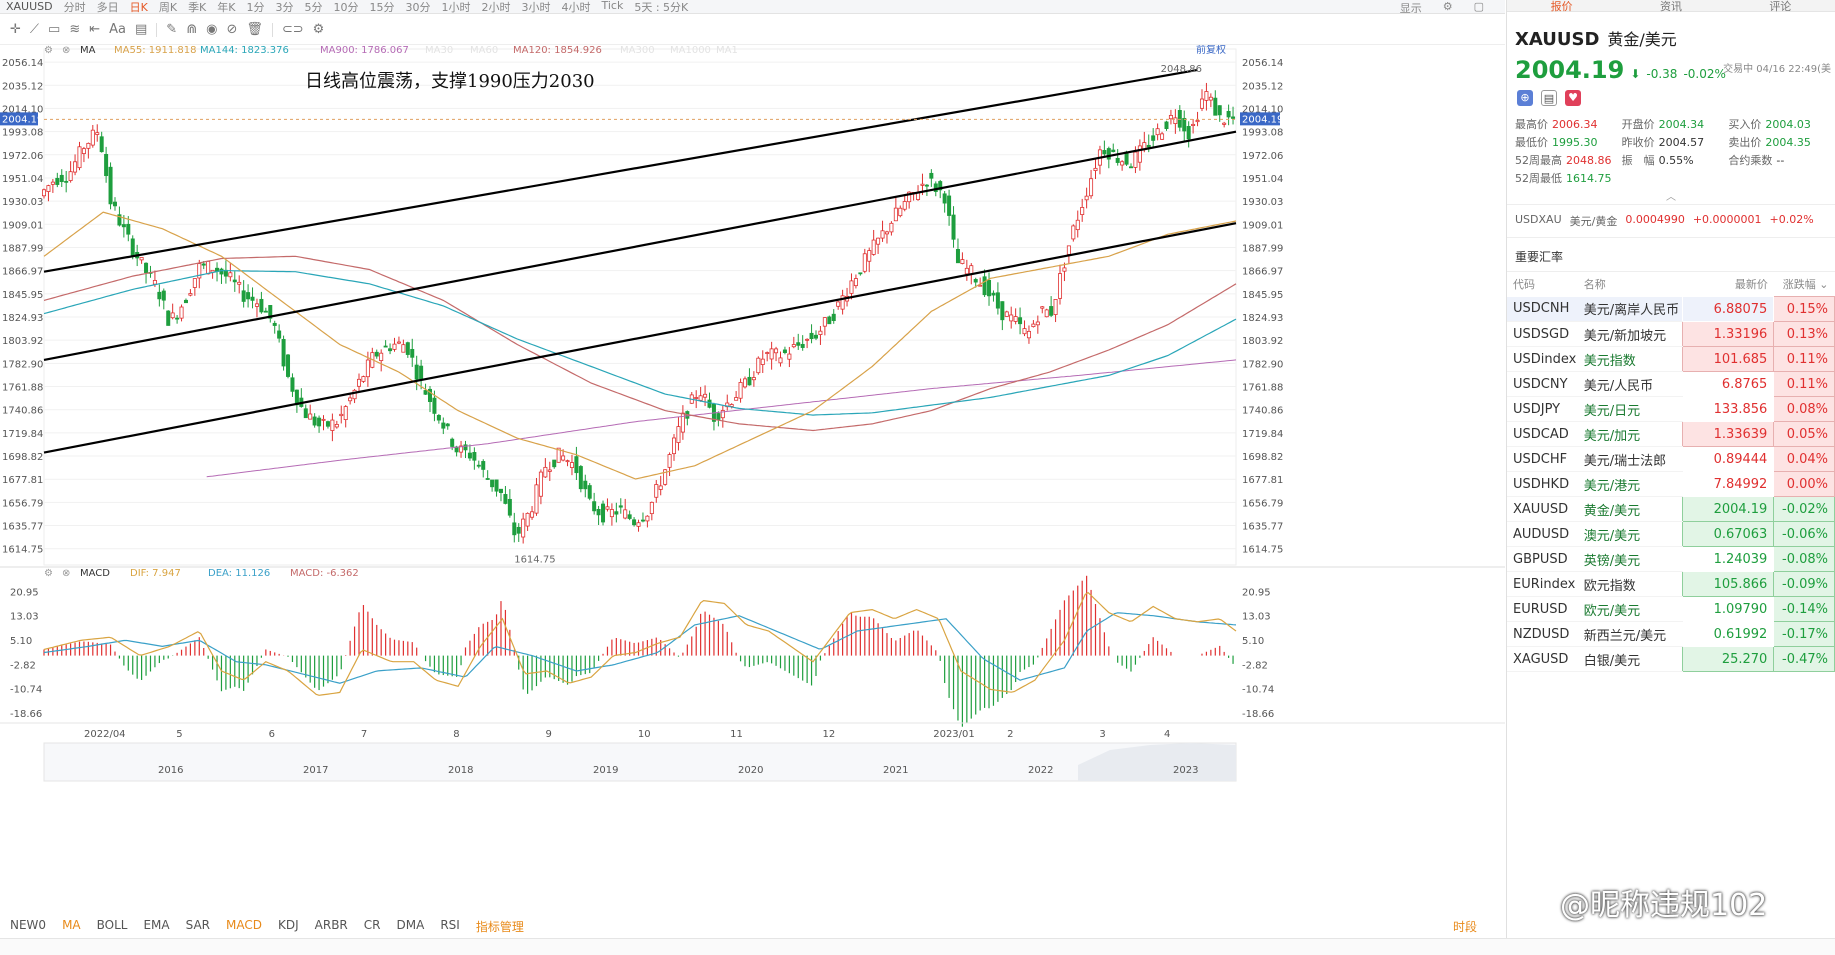 Image resolution: width=1835 pixels, height=955 pixels. I want to click on period-tab: 3分, so click(284, 7).